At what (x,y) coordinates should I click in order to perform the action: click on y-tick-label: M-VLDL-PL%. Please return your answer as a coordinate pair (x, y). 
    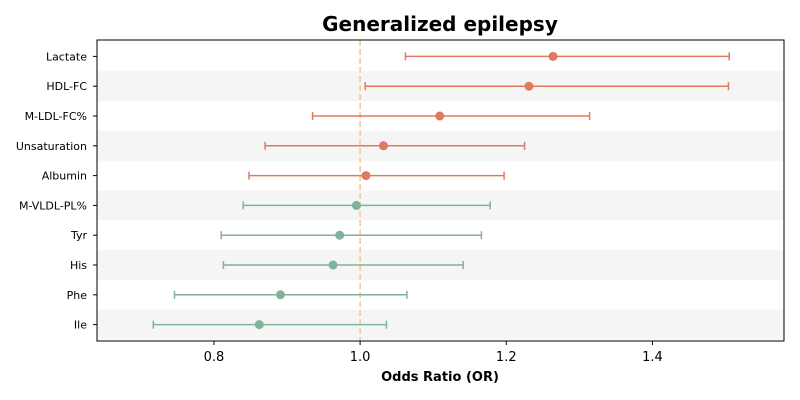
    Looking at the image, I should click on (53, 205).